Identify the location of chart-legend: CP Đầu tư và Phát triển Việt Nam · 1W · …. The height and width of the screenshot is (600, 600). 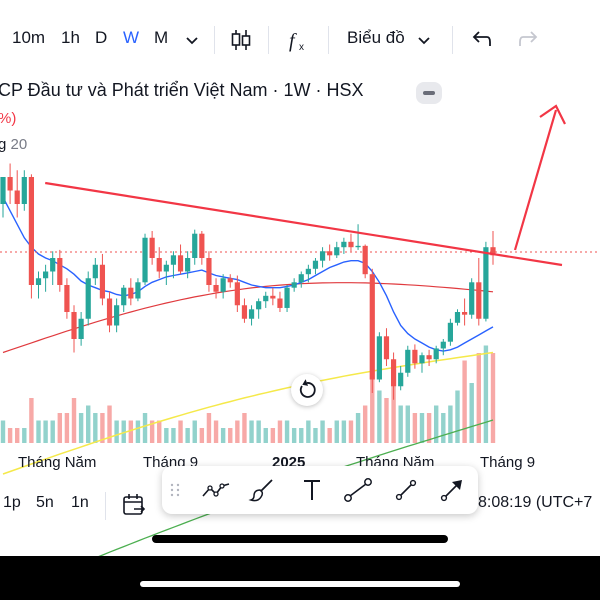
(300, 118).